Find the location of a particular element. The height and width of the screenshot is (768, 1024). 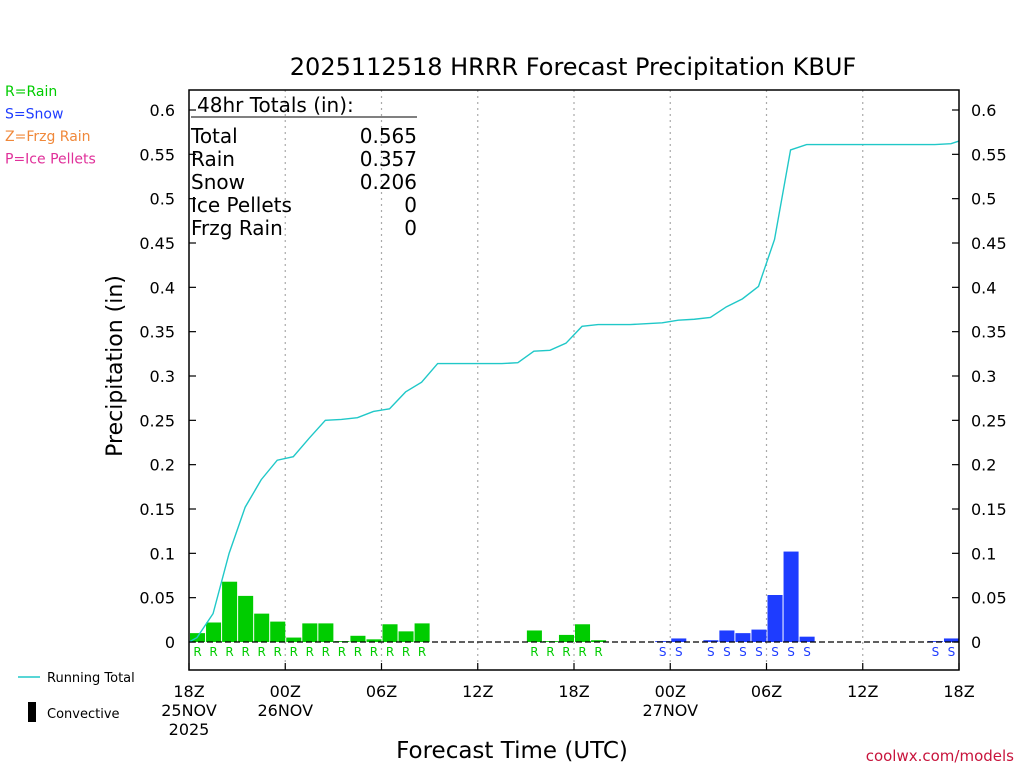

convective-swatch is located at coordinates (32, 712).